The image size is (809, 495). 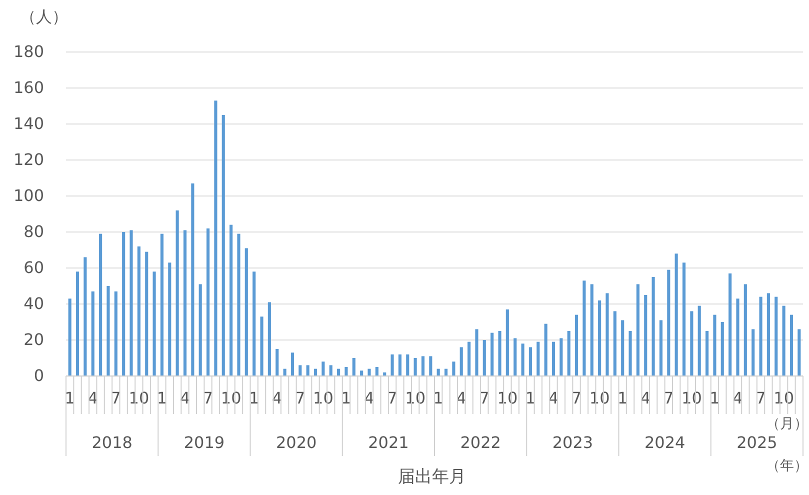 I want to click on y-tick-label: 0, so click(x=39, y=376).